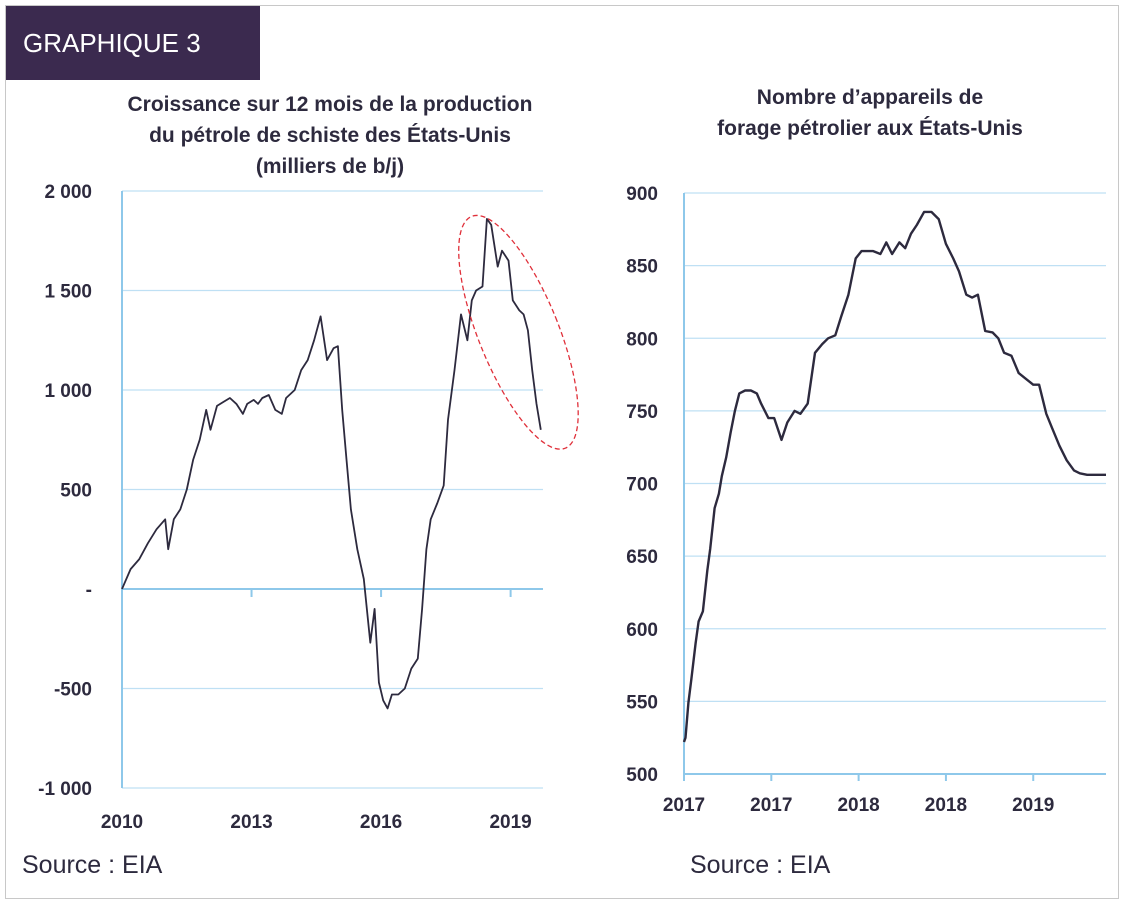 The height and width of the screenshot is (907, 1128). I want to click on y-tick-label-3: 750, so click(642, 412).